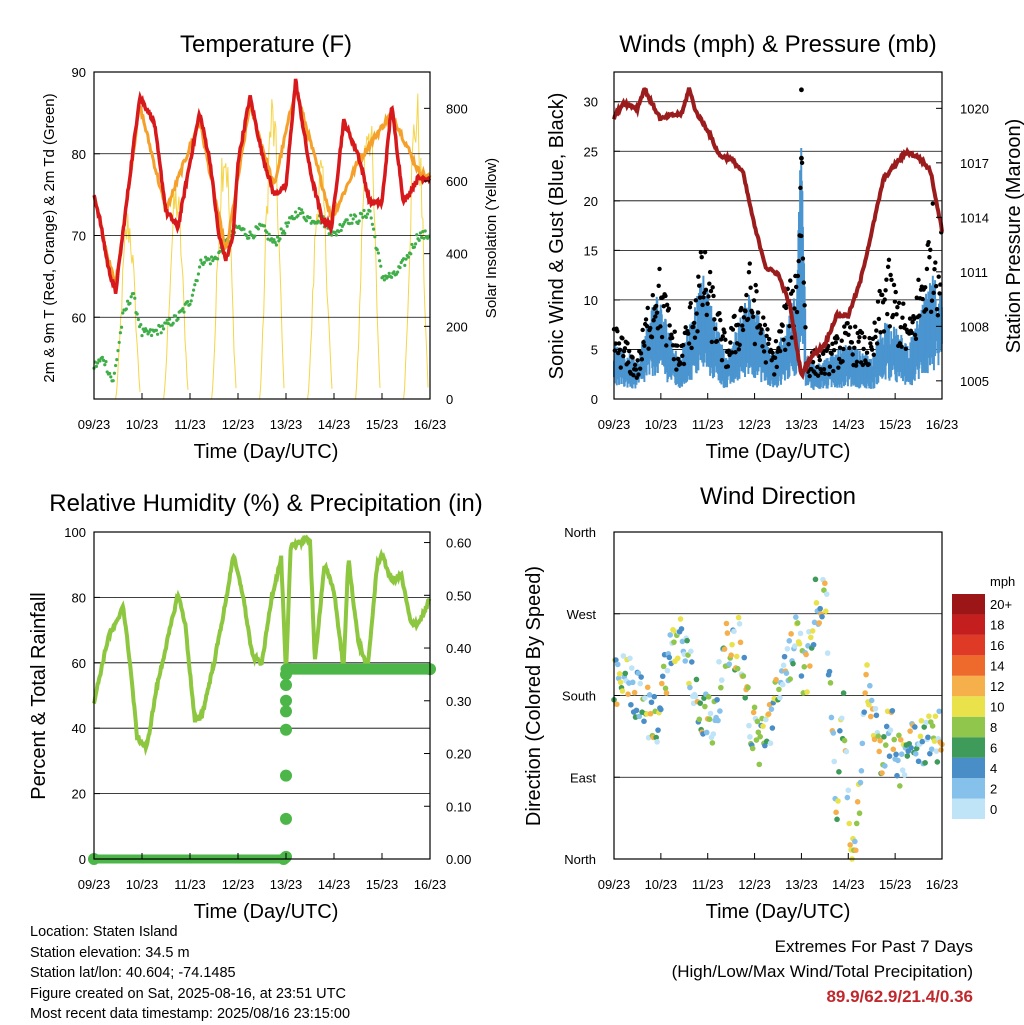 The width and height of the screenshot is (1024, 1025). Describe the element at coordinates (133, 973) in the screenshot. I see `latlon-text: Station lat/lon: 40.604; -74.1485` at that location.